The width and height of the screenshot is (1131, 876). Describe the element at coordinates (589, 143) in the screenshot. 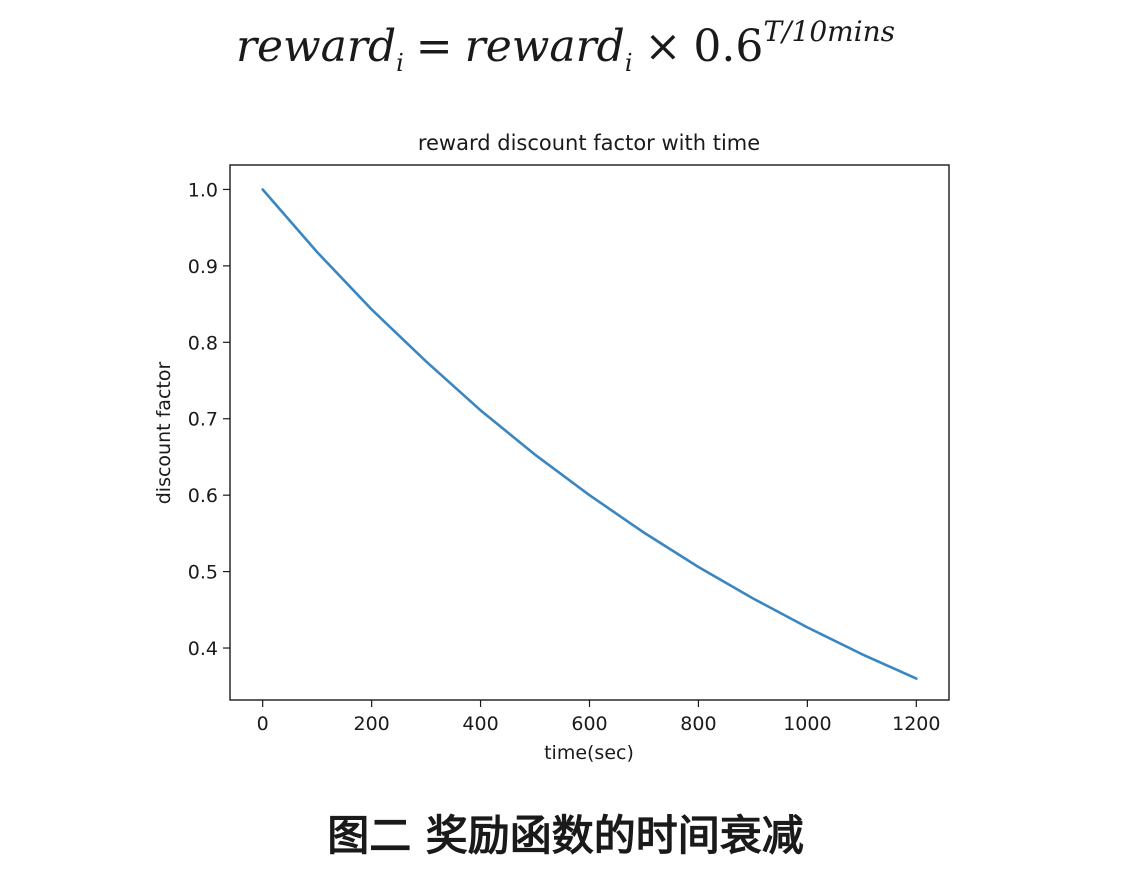

I see `chart-title: reward discount factor with time` at that location.